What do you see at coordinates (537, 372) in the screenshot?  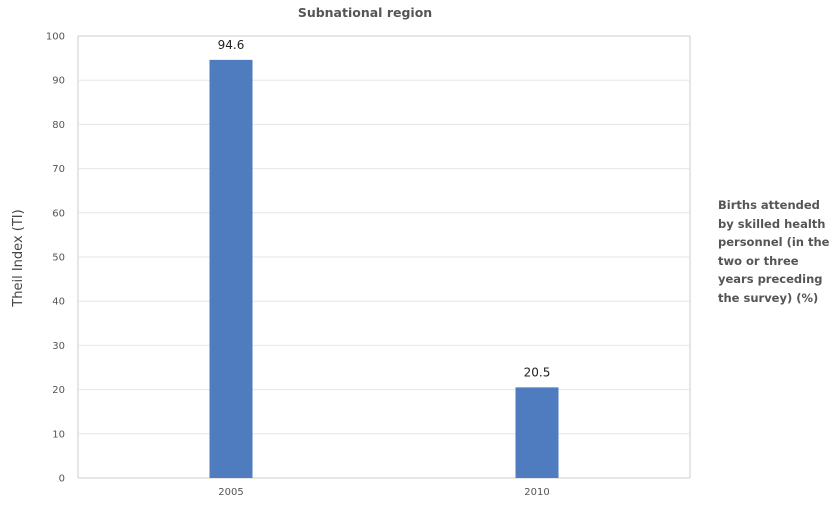 I see `data-label-2010: 20.5` at bounding box center [537, 372].